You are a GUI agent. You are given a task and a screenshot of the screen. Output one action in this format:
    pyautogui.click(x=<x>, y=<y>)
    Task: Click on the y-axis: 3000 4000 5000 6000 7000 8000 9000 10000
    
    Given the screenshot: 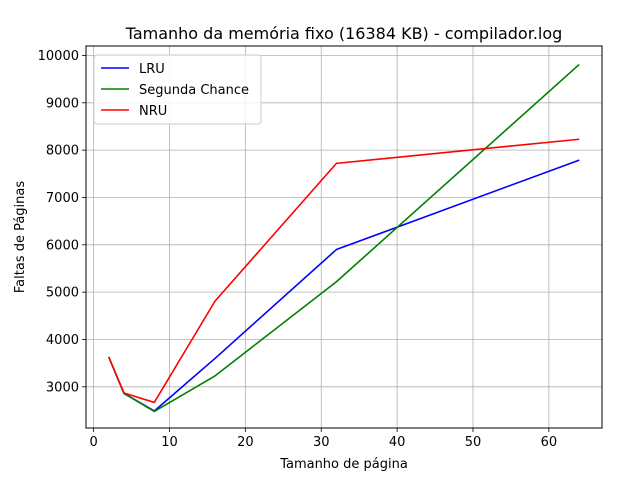 What is the action you would take?
    pyautogui.click(x=62, y=222)
    